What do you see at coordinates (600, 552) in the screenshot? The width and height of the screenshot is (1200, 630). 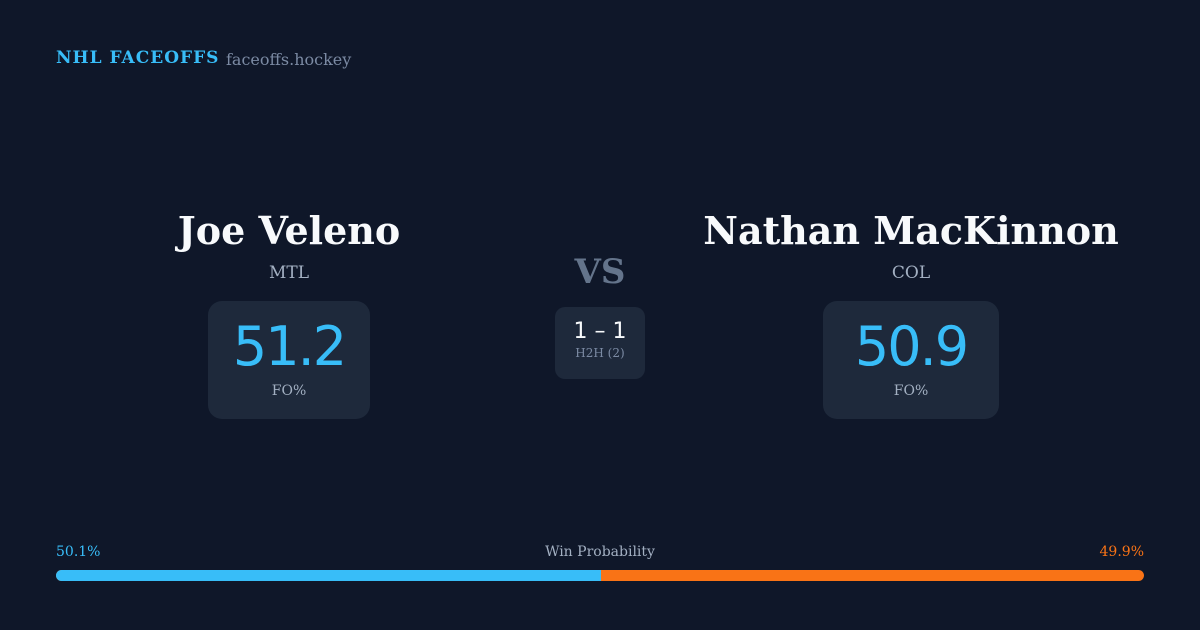 I see `win-prob-label: Win Probability` at bounding box center [600, 552].